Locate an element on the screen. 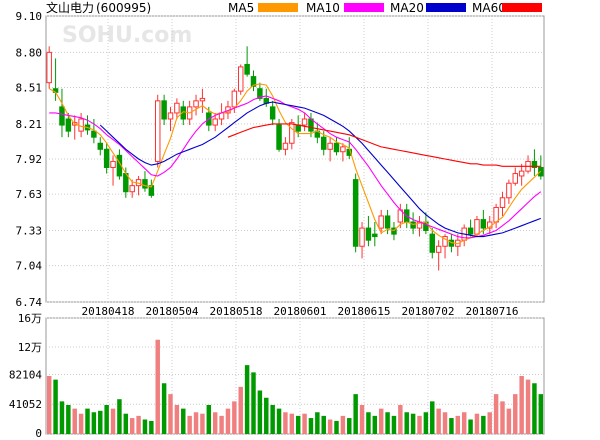  legend-ma10-label: MA10 is located at coordinates (323, 8).